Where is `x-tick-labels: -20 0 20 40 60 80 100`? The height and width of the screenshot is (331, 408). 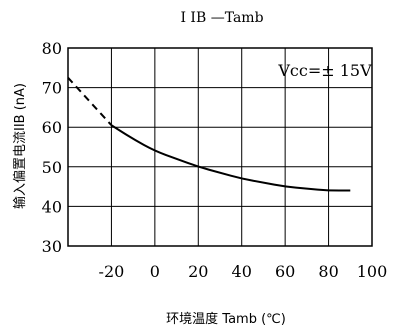 x-tick-labels: -20 0 20 40 60 80 100 is located at coordinates (243, 271).